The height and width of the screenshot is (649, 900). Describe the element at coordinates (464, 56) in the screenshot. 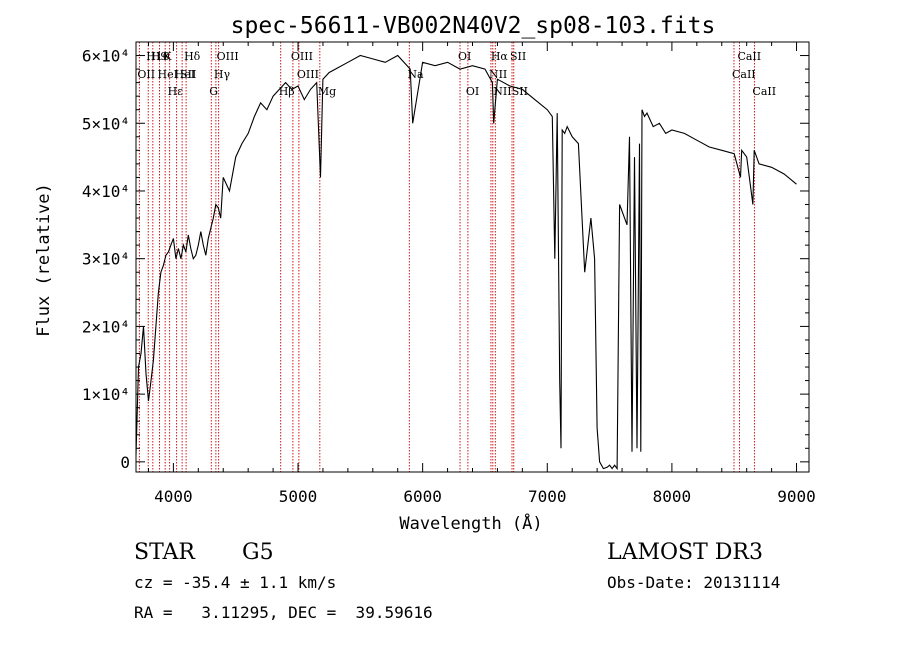

I see `line-label-17: OI` at that location.